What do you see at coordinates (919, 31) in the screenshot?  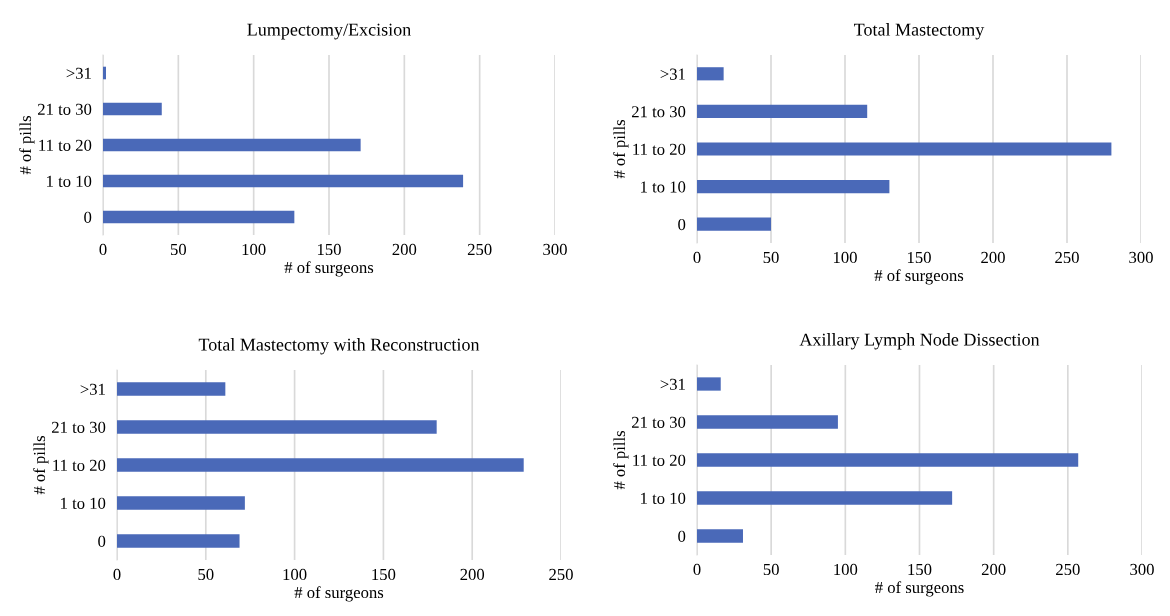 I see `chart-title: Total Mastectomy` at bounding box center [919, 31].